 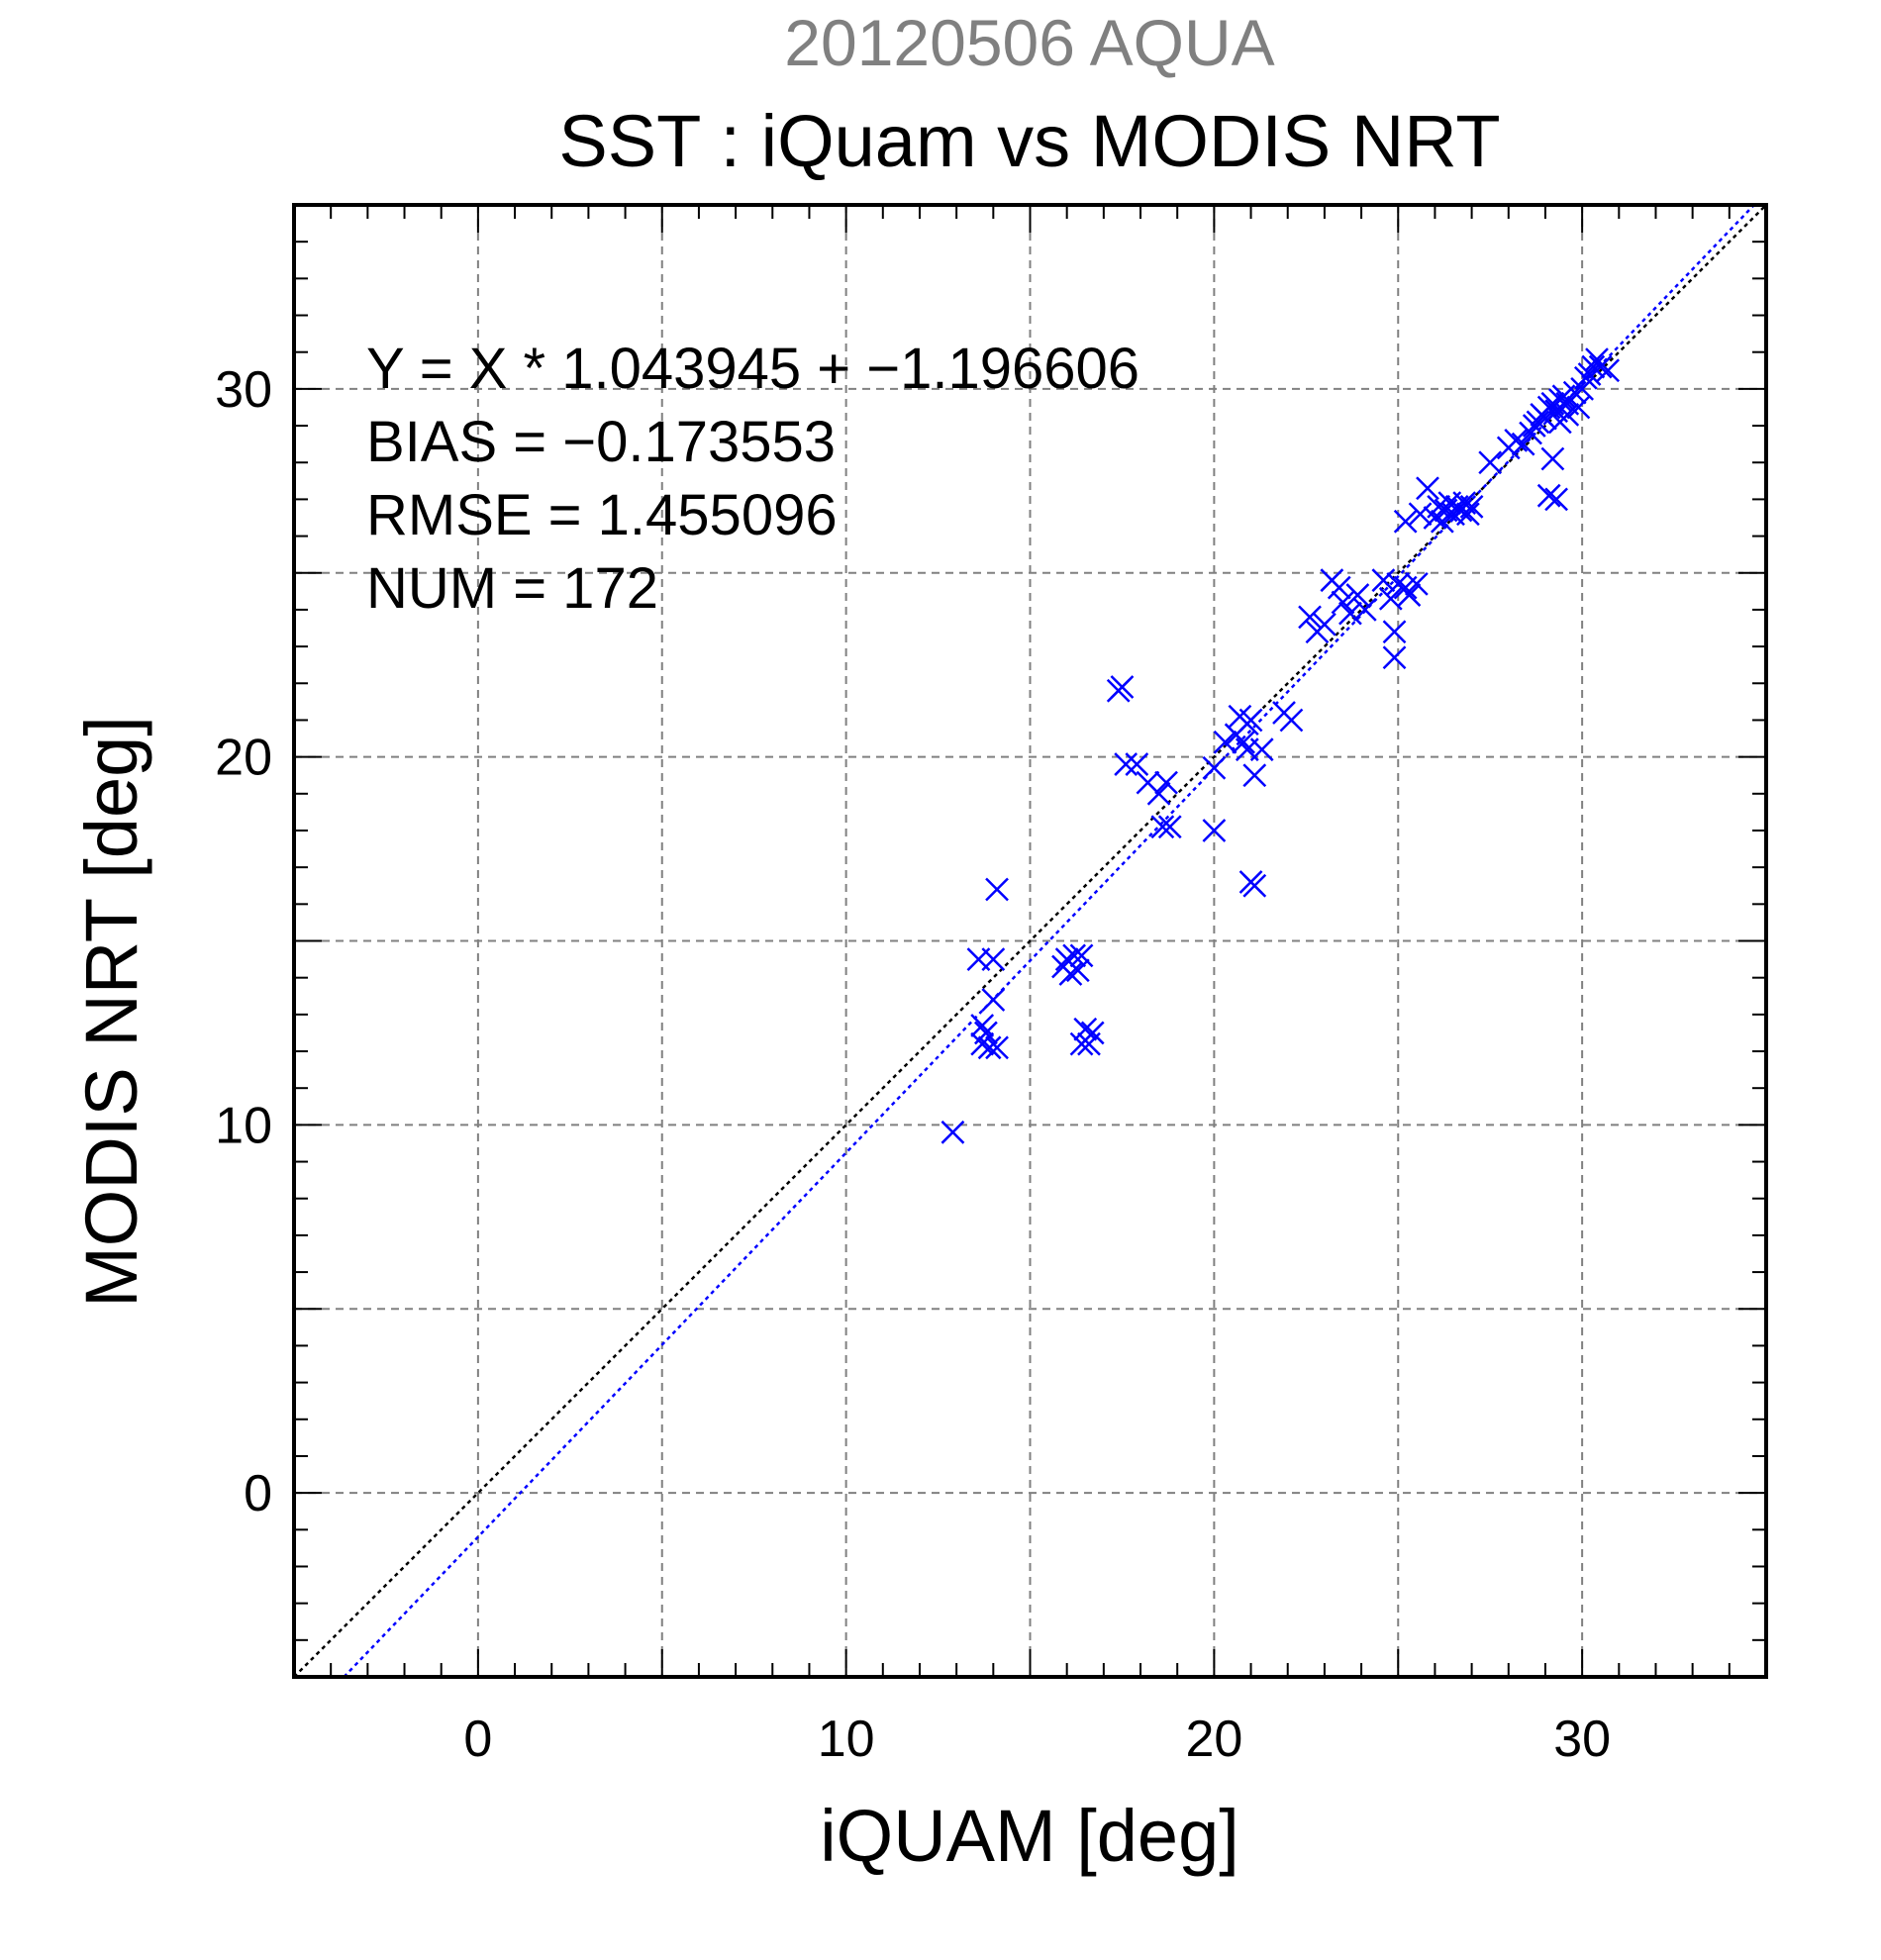 I want to click on x-tick-label: 10, so click(x=846, y=1739).